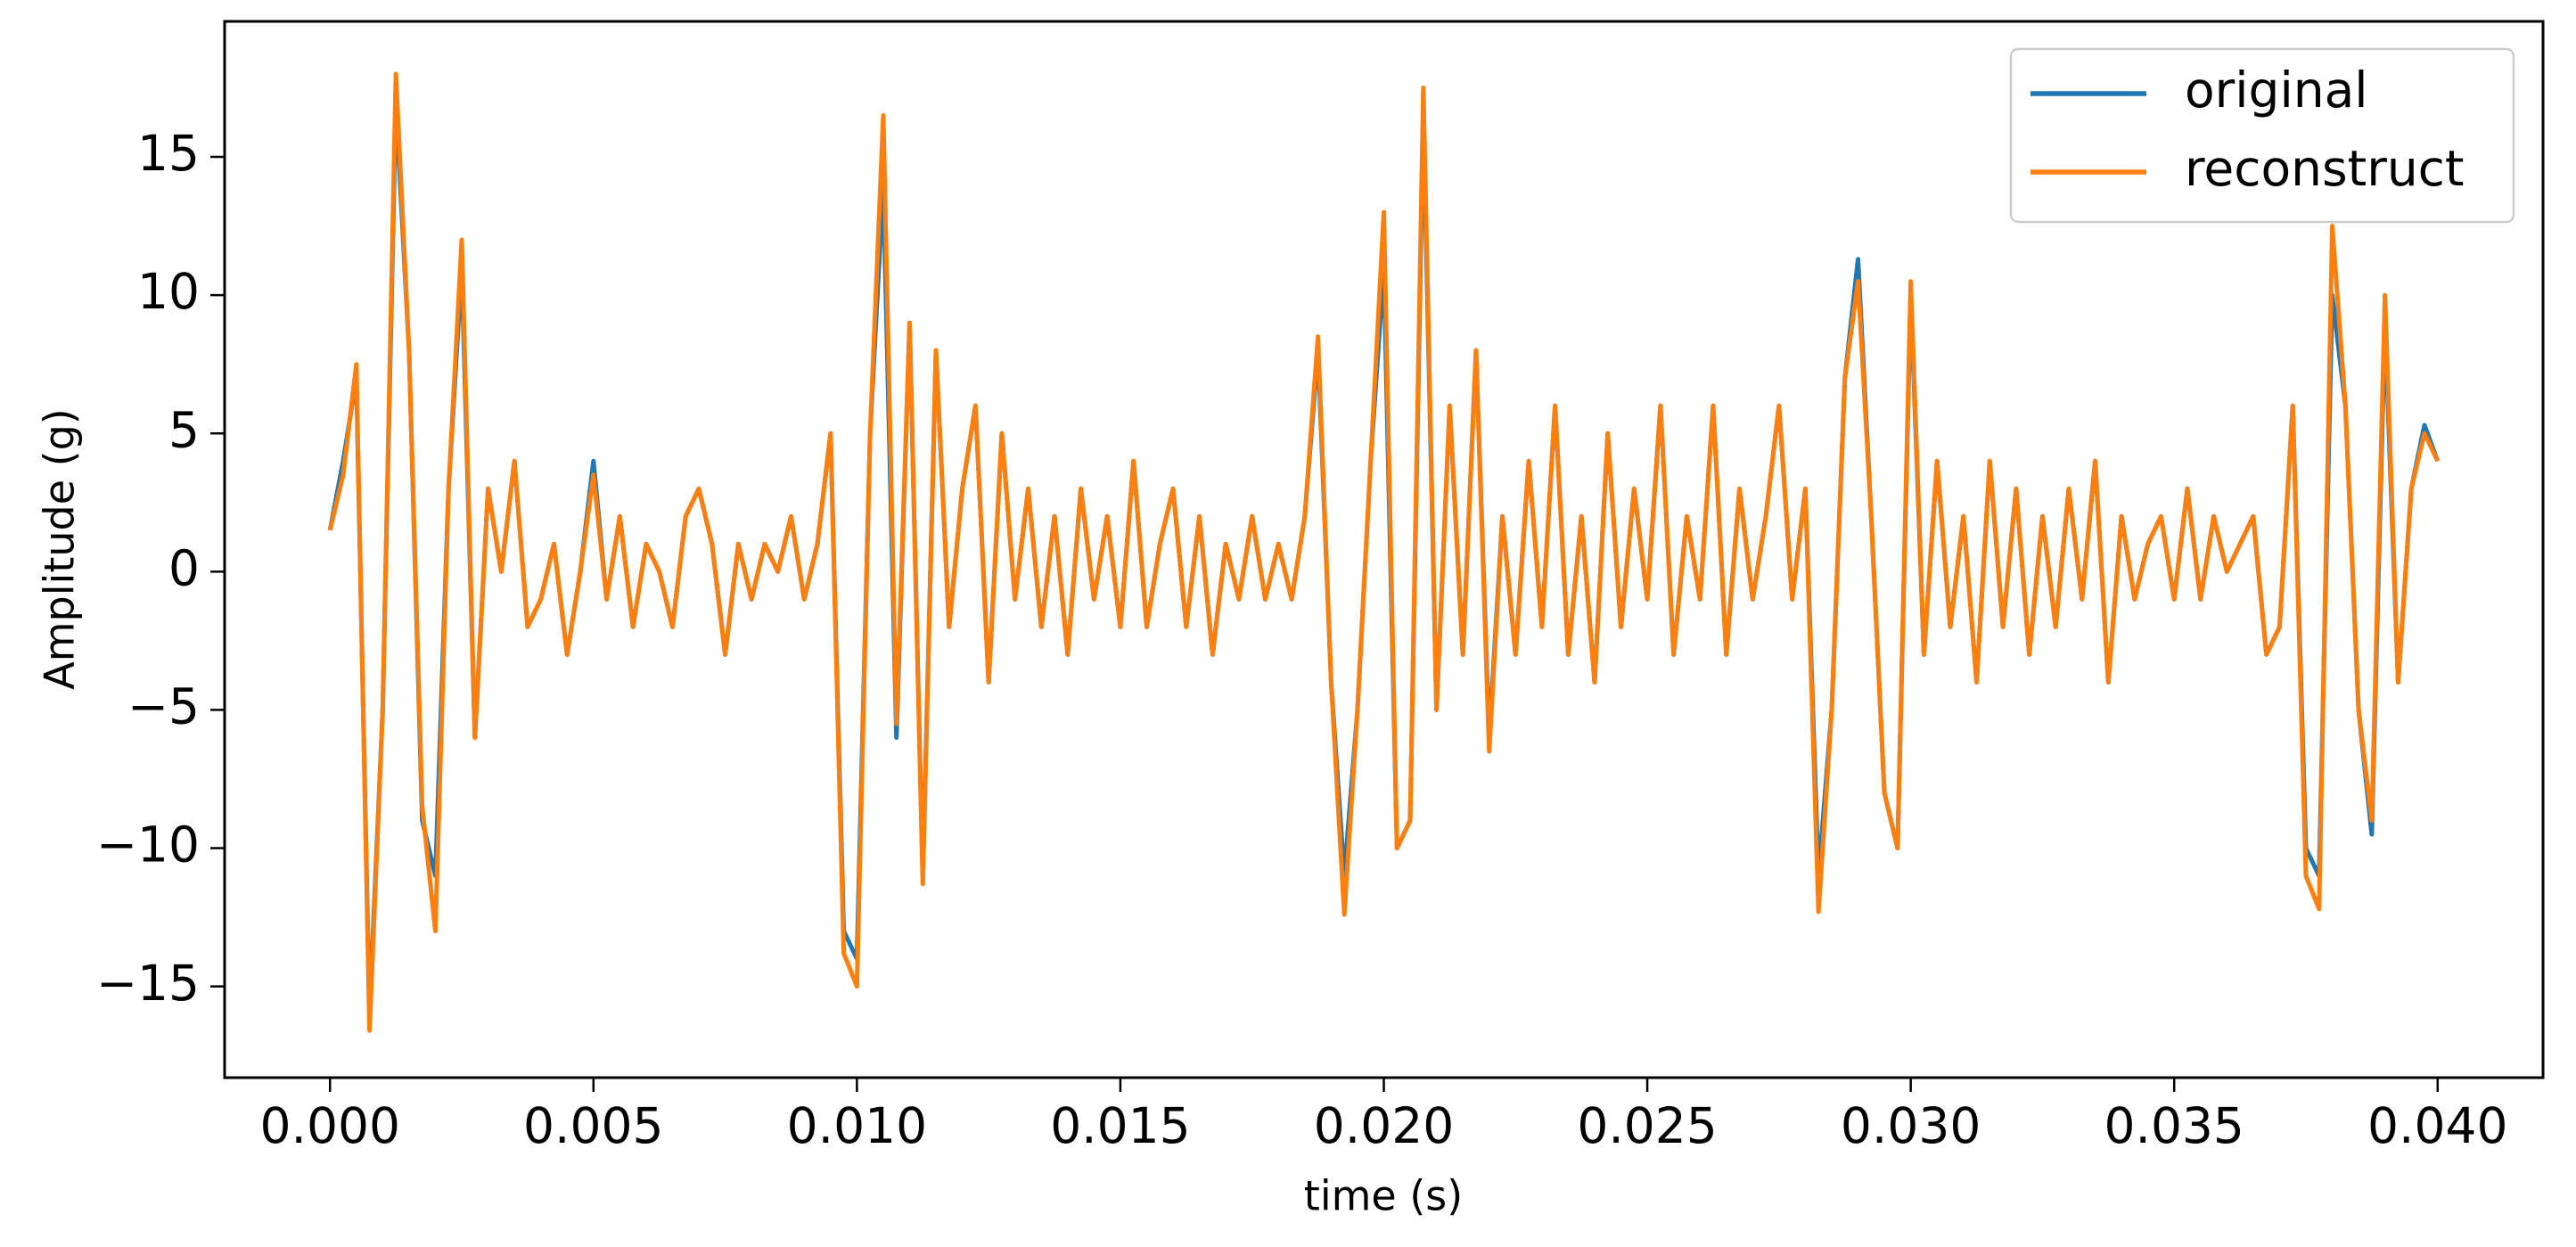 The height and width of the screenshot is (1247, 2576). I want to click on y-axis-label: Amplitude (g), so click(60, 548).